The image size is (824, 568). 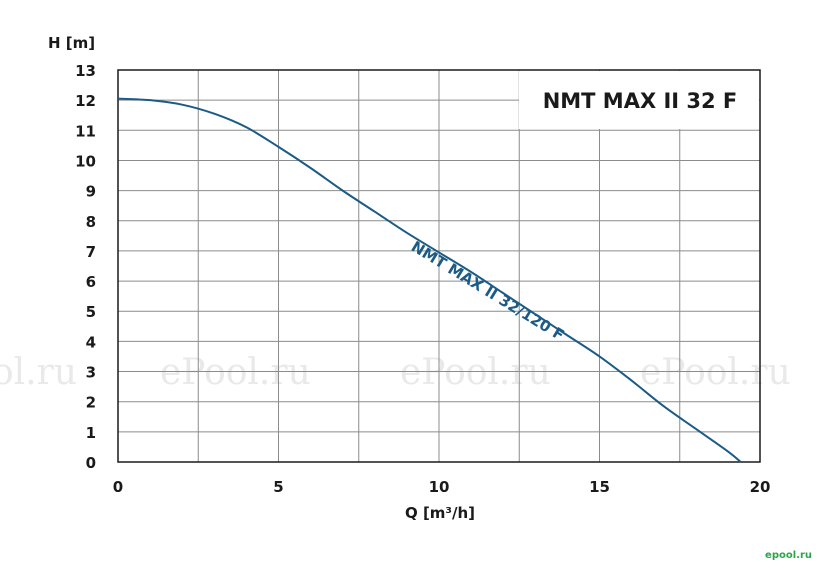 What do you see at coordinates (395, 372) in the screenshot?
I see `watermark-layer: ol.ru ePool.ru ePool.ru ePool.ru` at bounding box center [395, 372].